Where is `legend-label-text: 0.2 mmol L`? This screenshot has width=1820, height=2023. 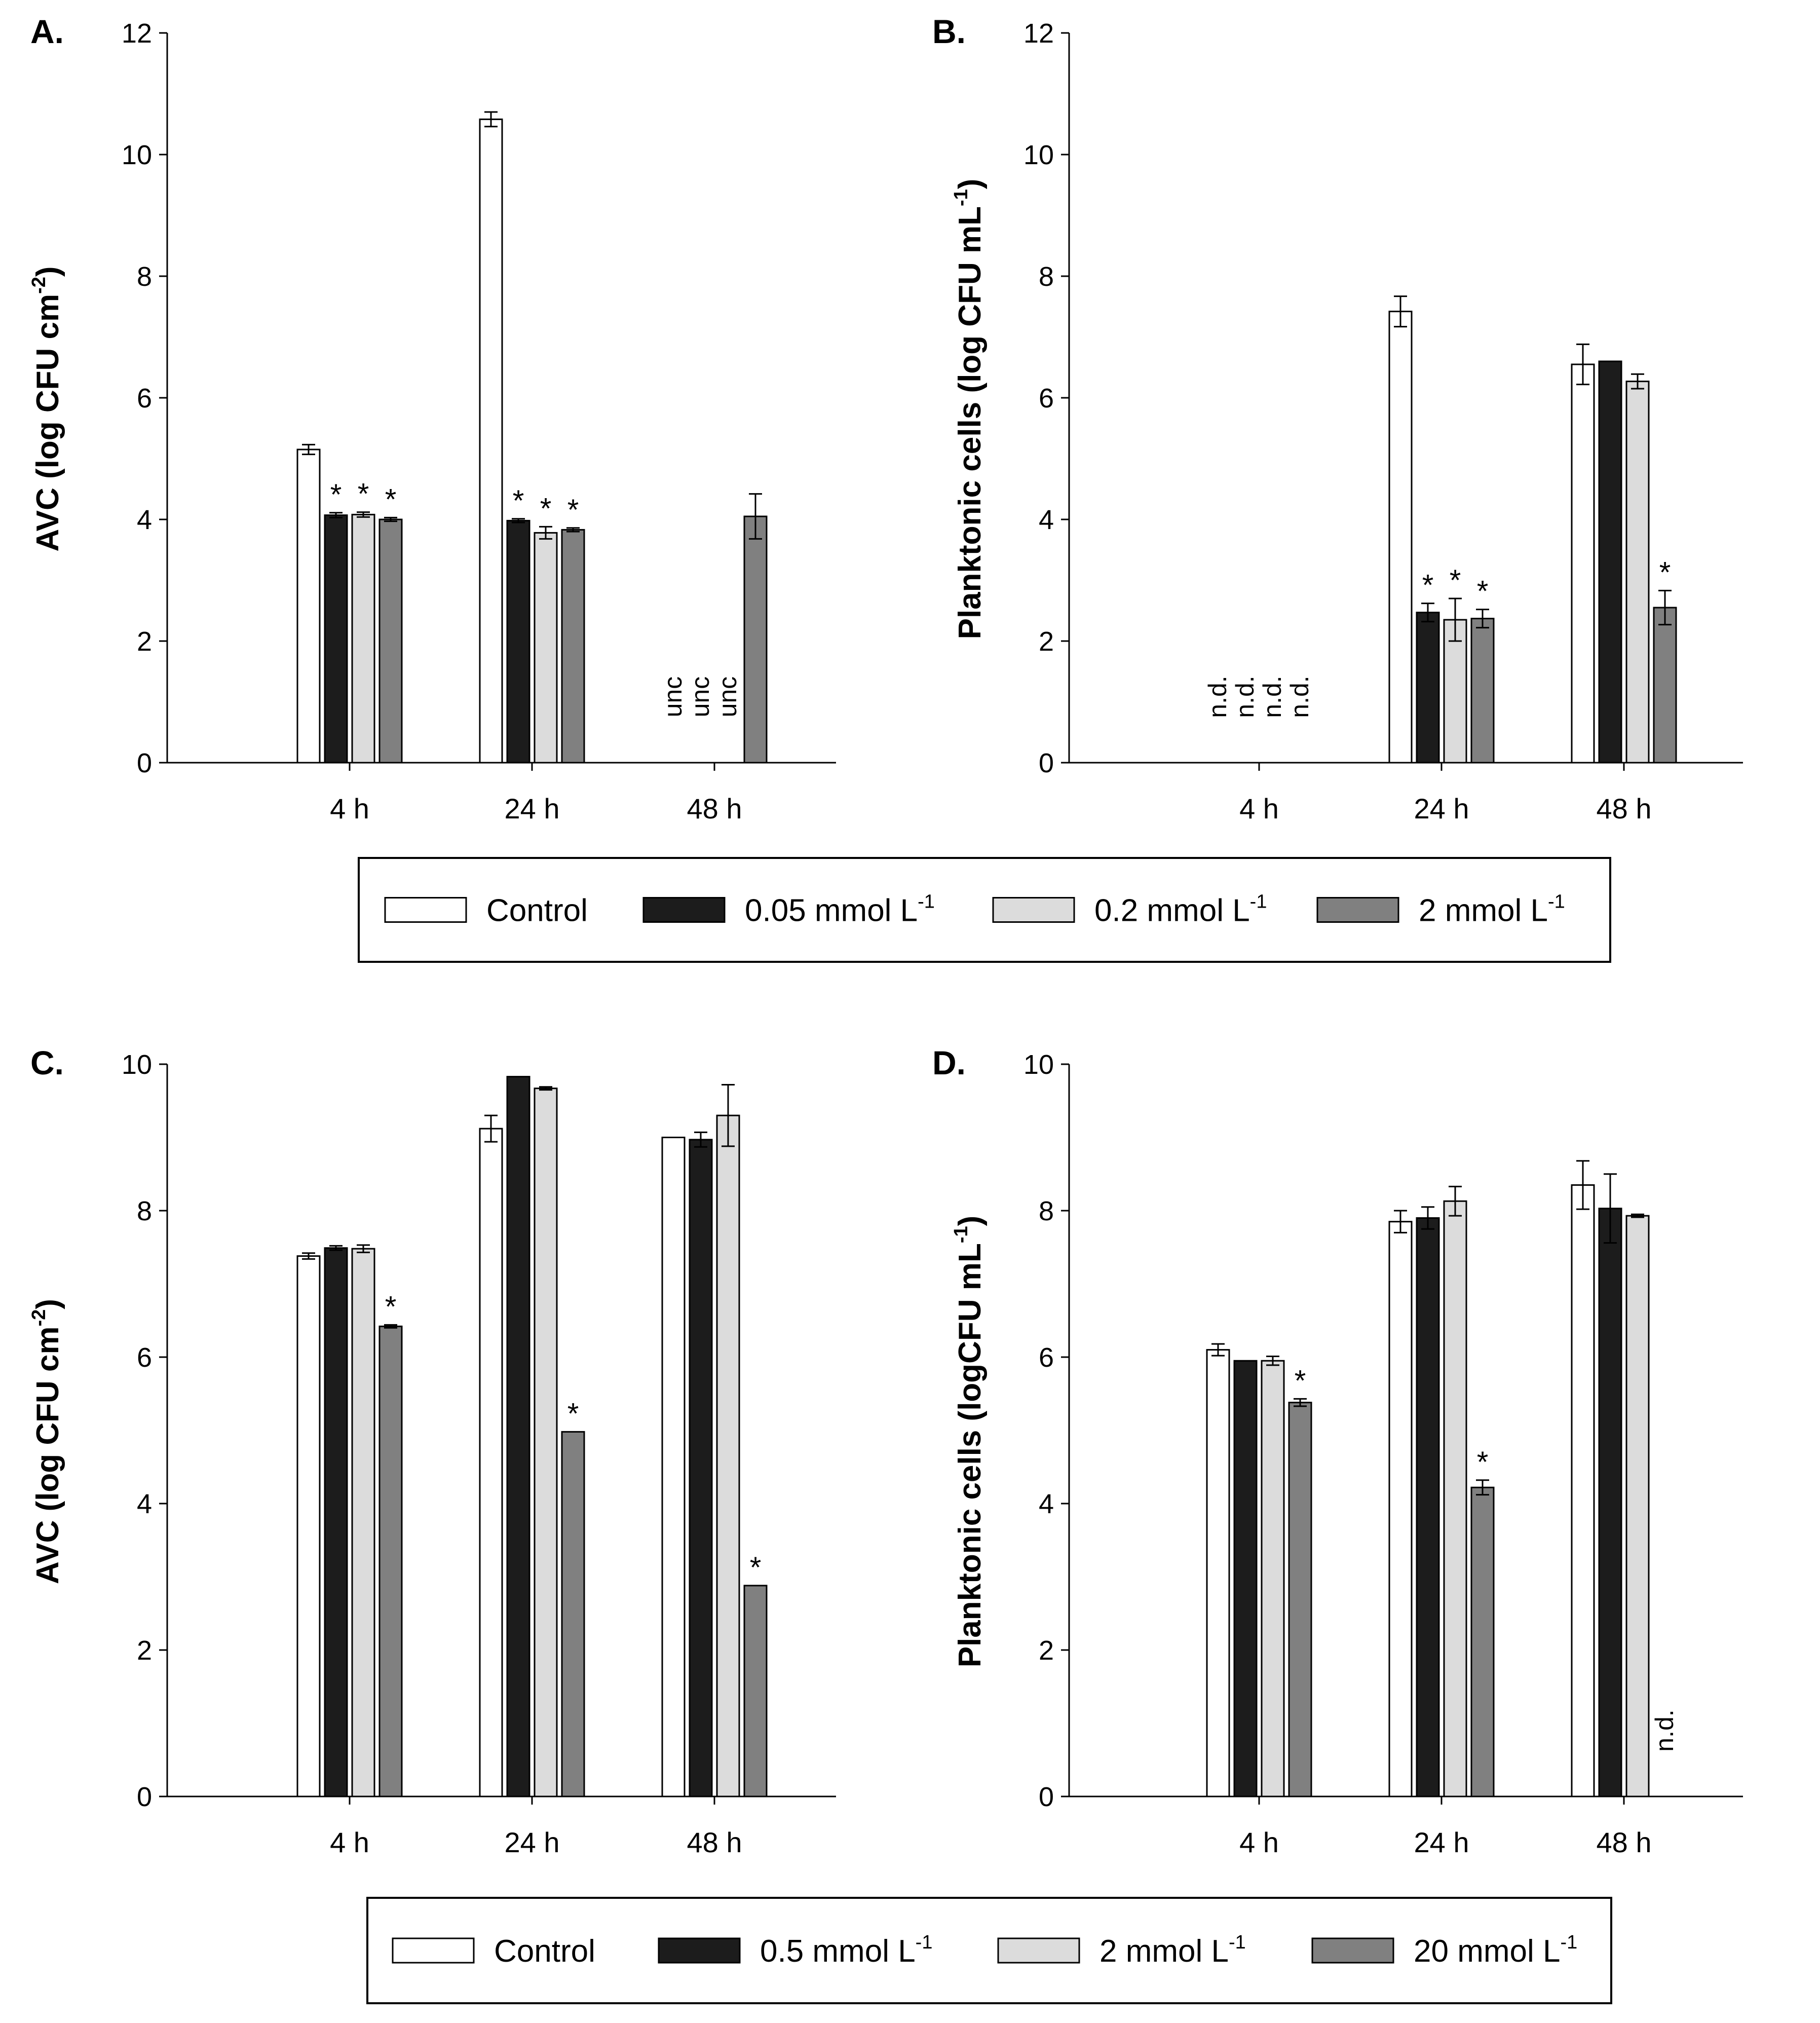
legend-label-text: 0.2 mmol L is located at coordinates (1172, 910).